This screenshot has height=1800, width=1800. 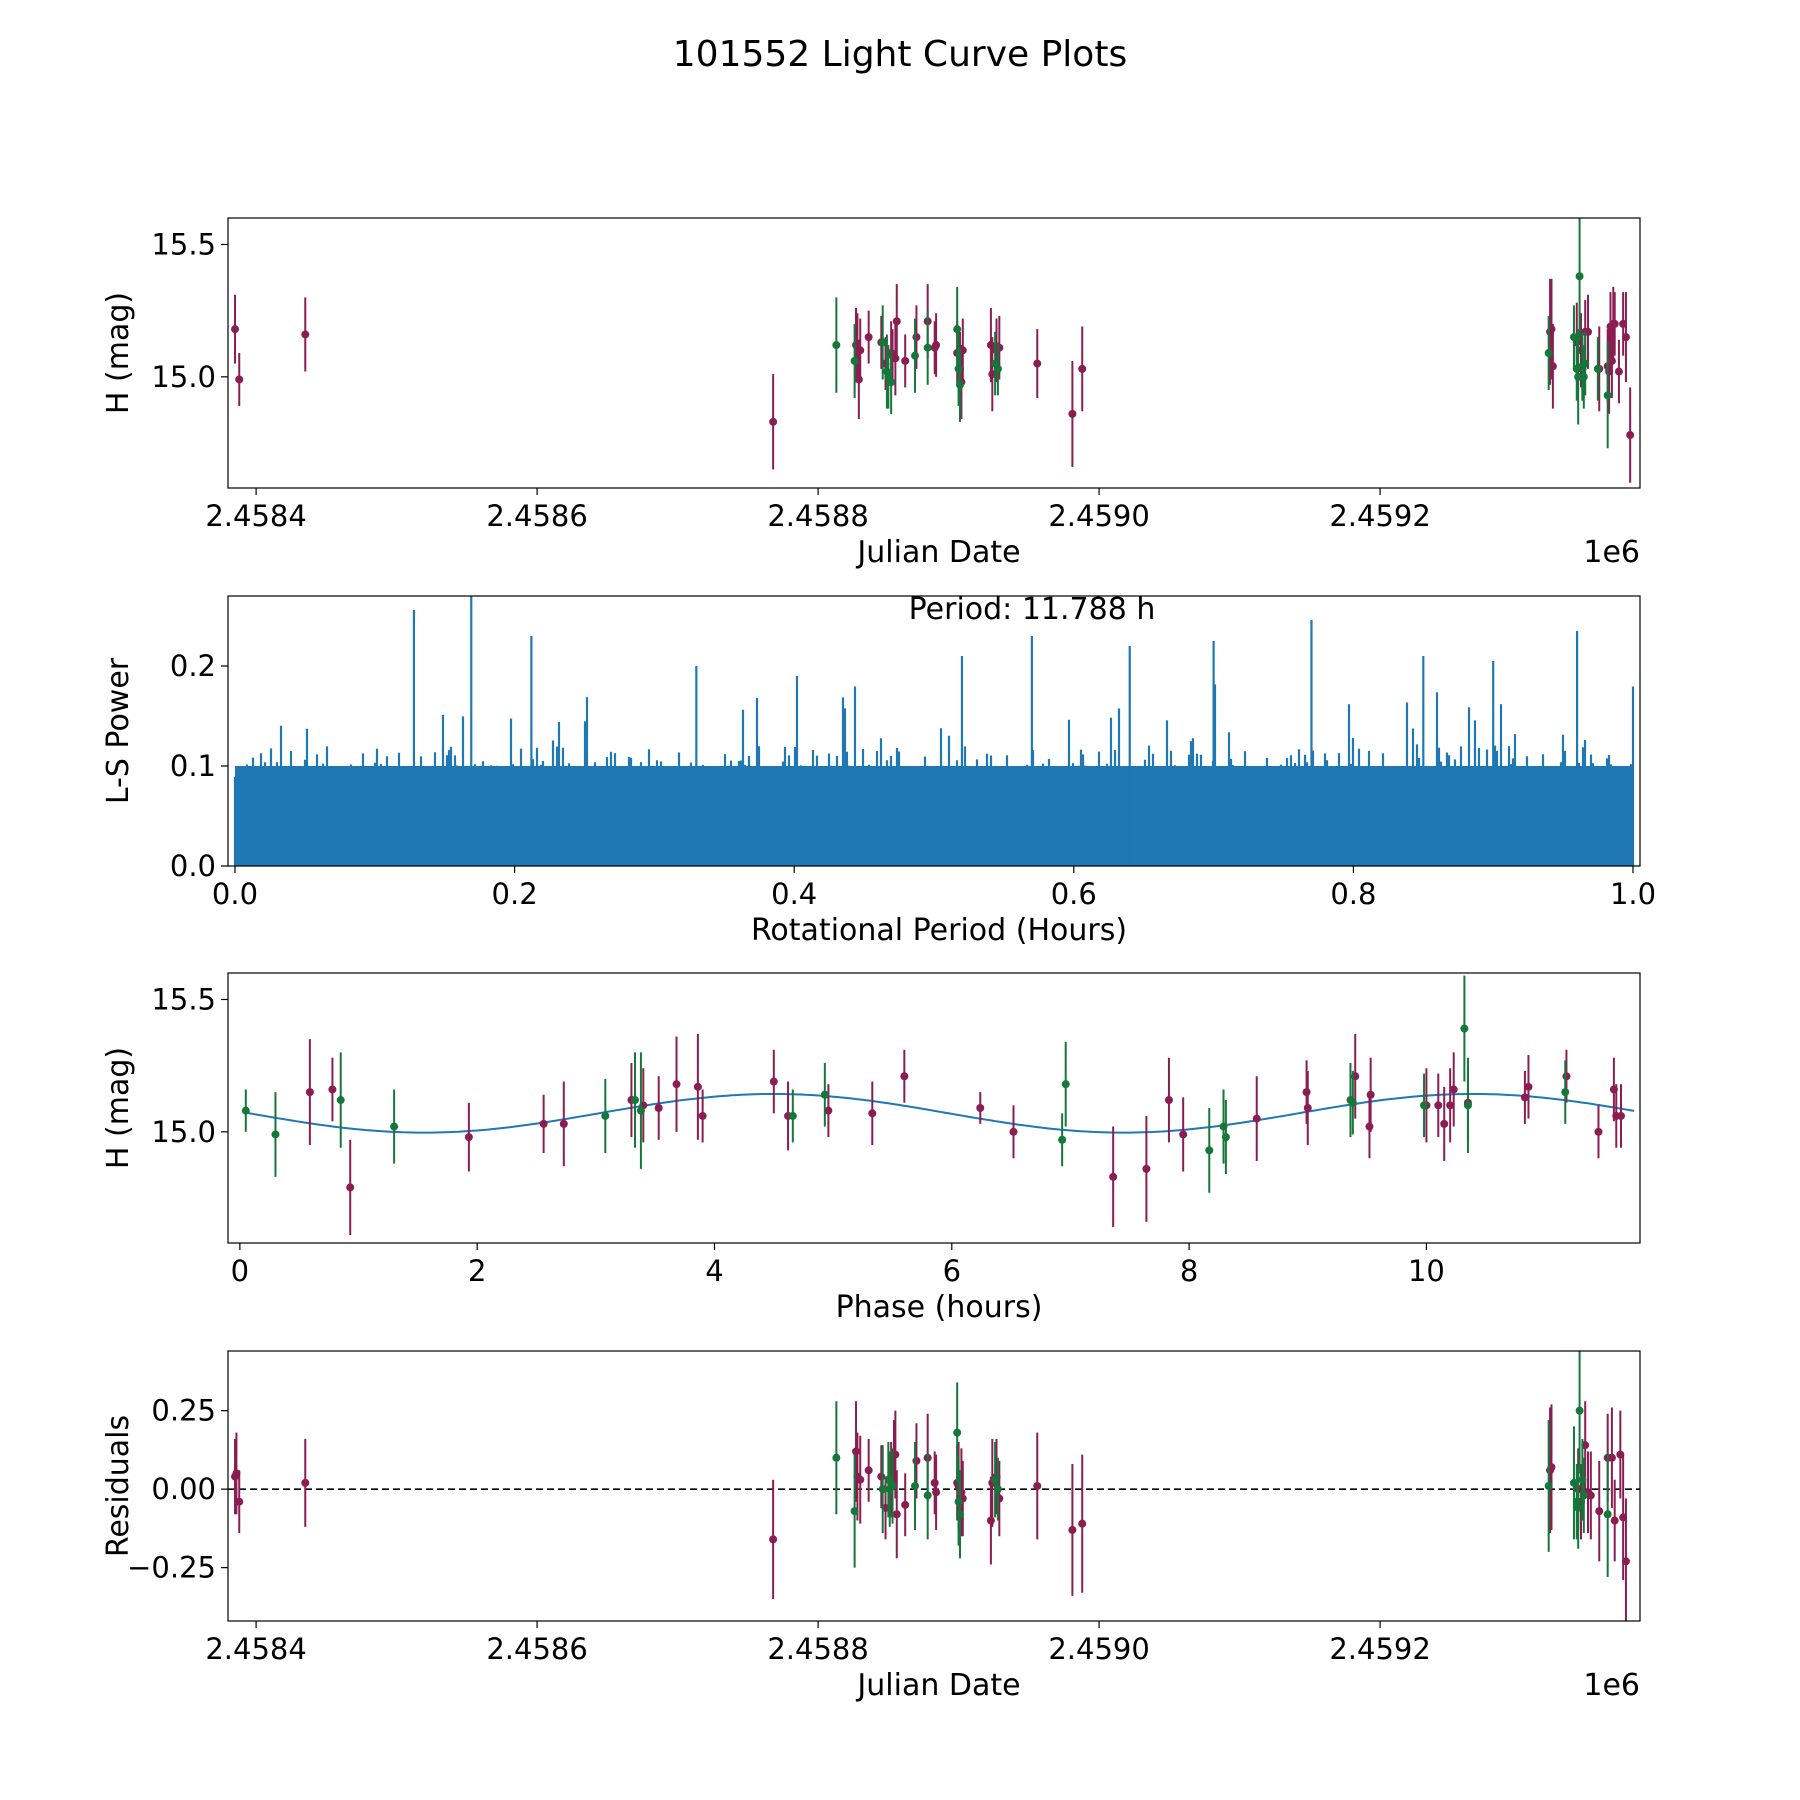 I want to click on y-axis-label: Residuals, so click(x=118, y=1486).